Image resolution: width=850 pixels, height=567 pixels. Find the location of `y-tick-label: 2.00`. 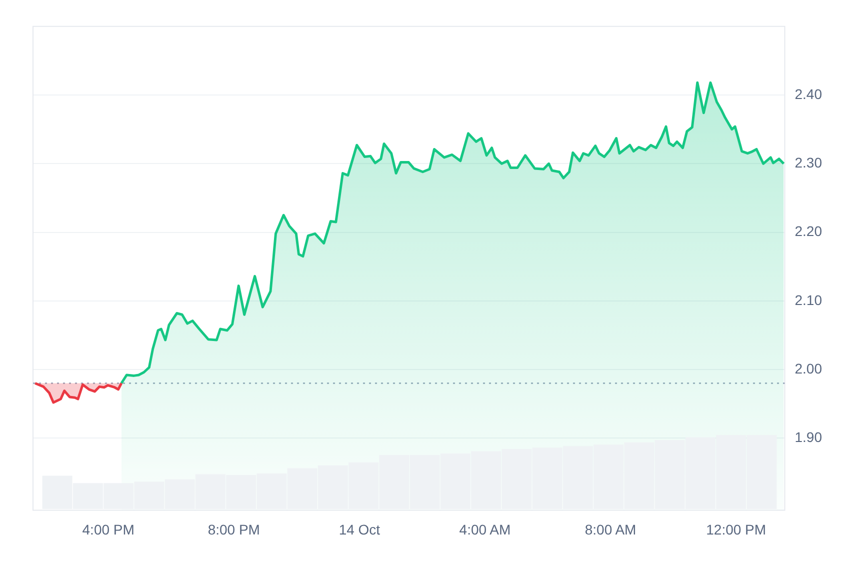

y-tick-label: 2.00 is located at coordinates (808, 368).